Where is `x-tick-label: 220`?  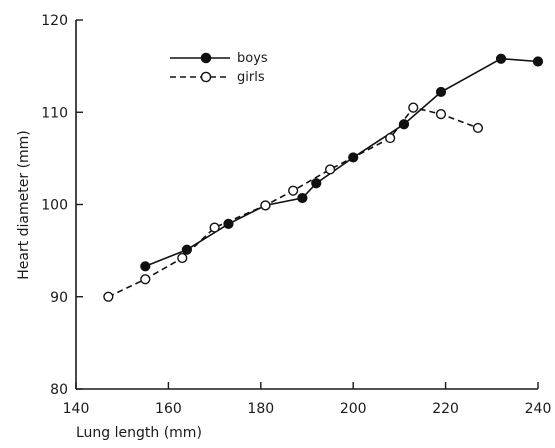 x-tick-label: 220 is located at coordinates (445, 409).